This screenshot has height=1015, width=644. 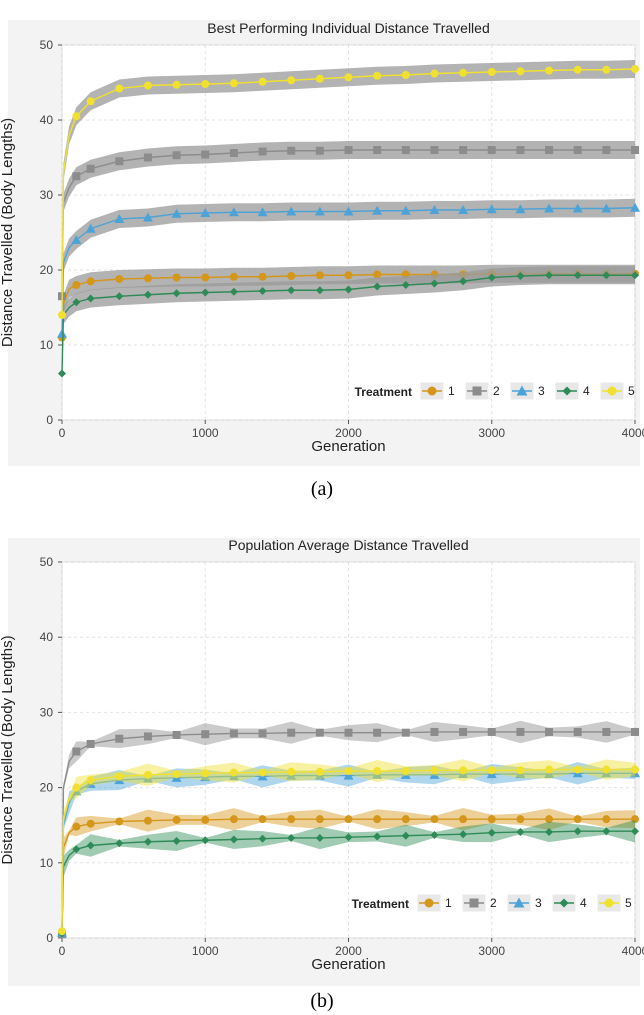 I want to click on chart-b-legend: Treatment 1 2 3 4 5, so click(x=492, y=903).